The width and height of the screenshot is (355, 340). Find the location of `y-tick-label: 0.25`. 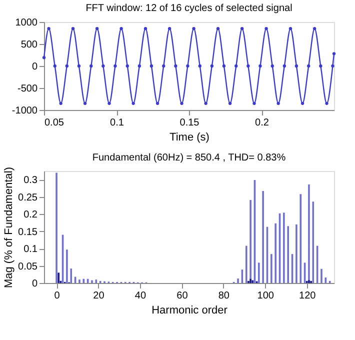

y-tick-label: 0.25 is located at coordinates (28, 198).